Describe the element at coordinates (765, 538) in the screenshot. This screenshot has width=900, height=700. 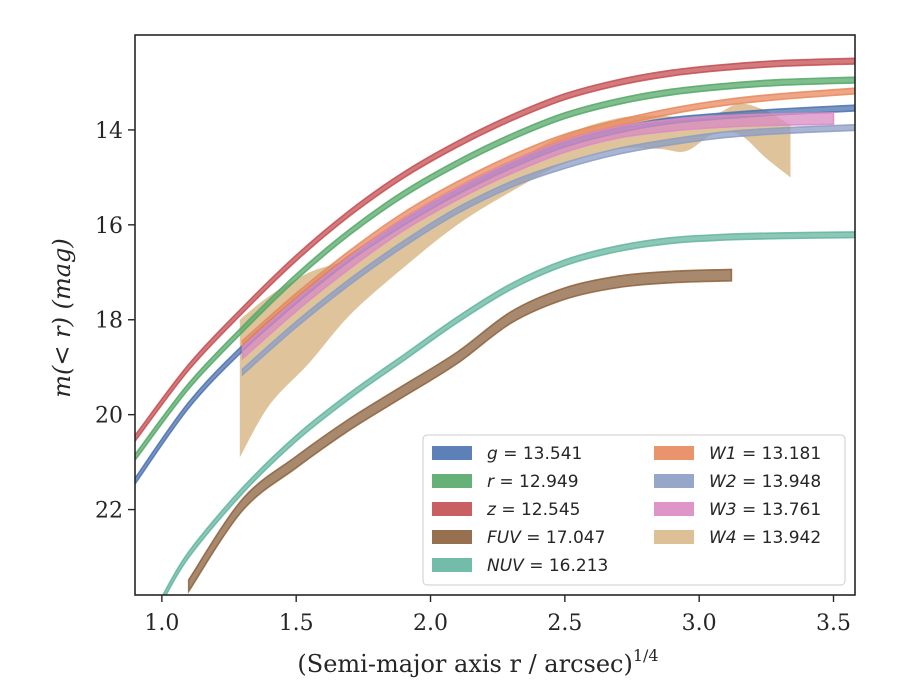
I see `legend-label: W4 = 13.942` at that location.